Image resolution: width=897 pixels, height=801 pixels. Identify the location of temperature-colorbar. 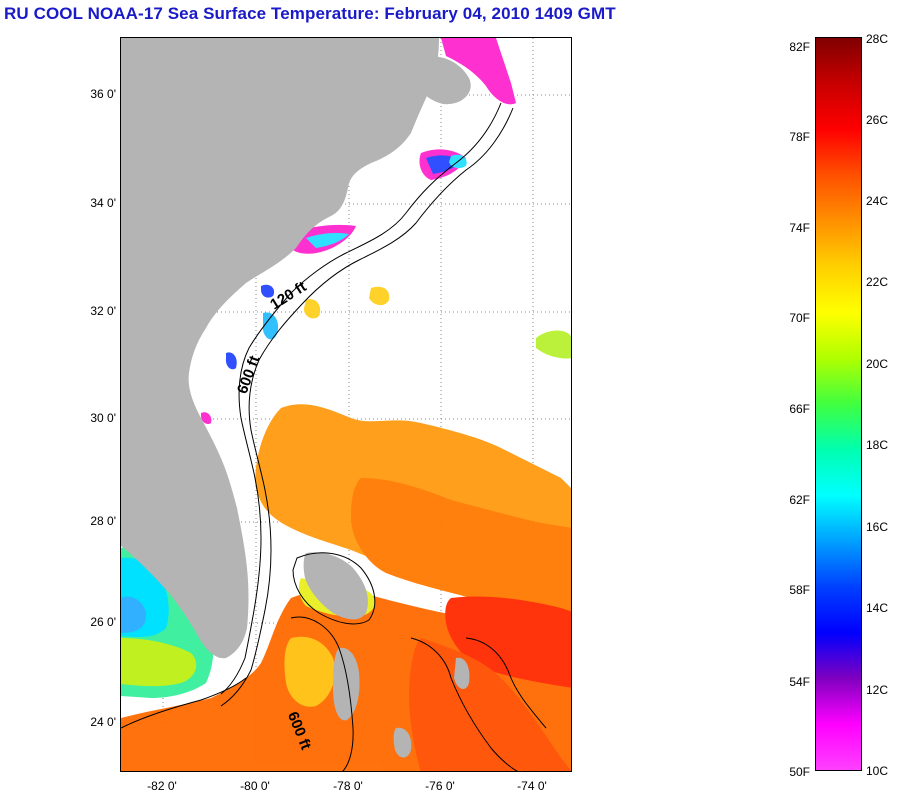
(838, 404).